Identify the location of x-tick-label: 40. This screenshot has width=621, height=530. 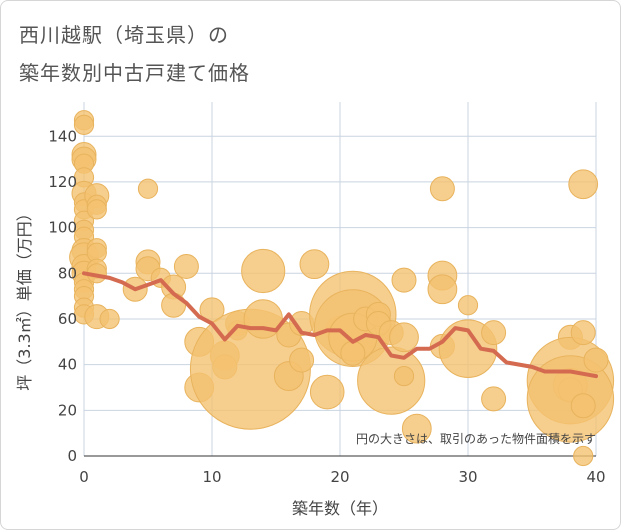
(595, 477).